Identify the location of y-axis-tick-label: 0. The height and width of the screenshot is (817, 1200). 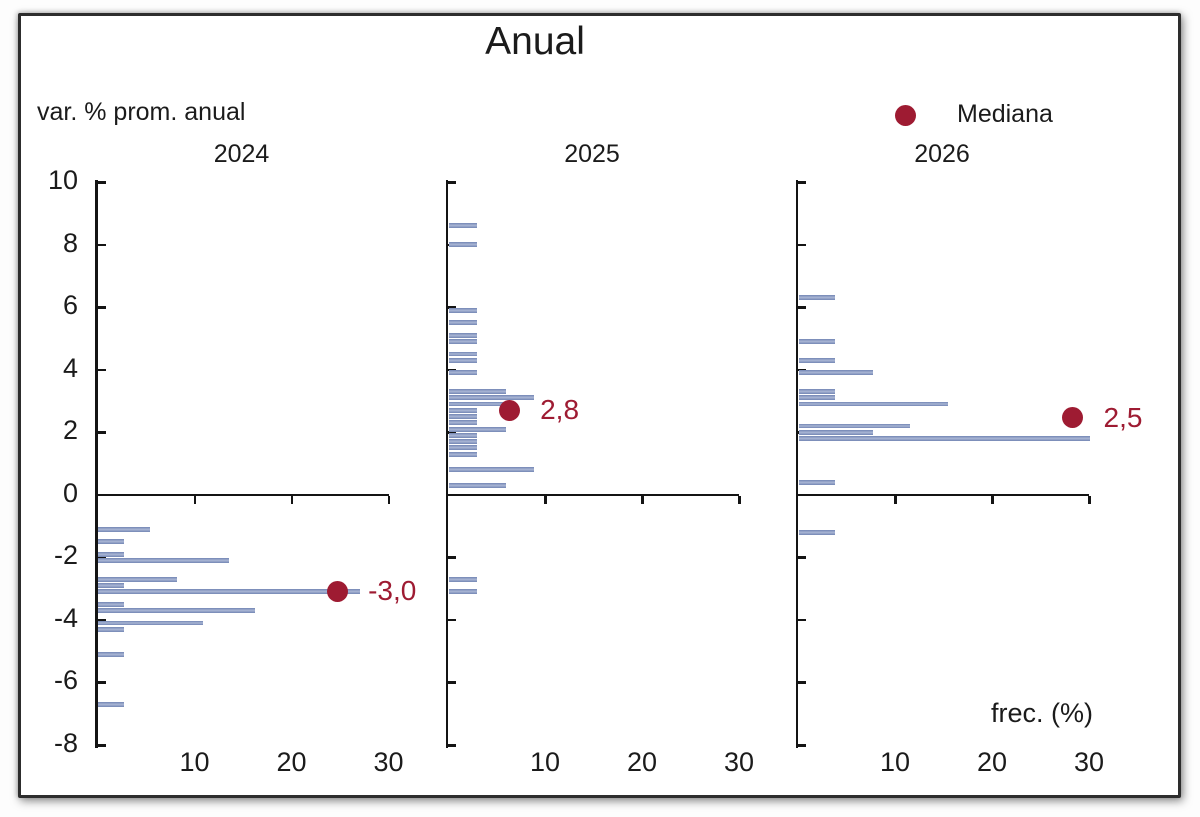
(70, 492).